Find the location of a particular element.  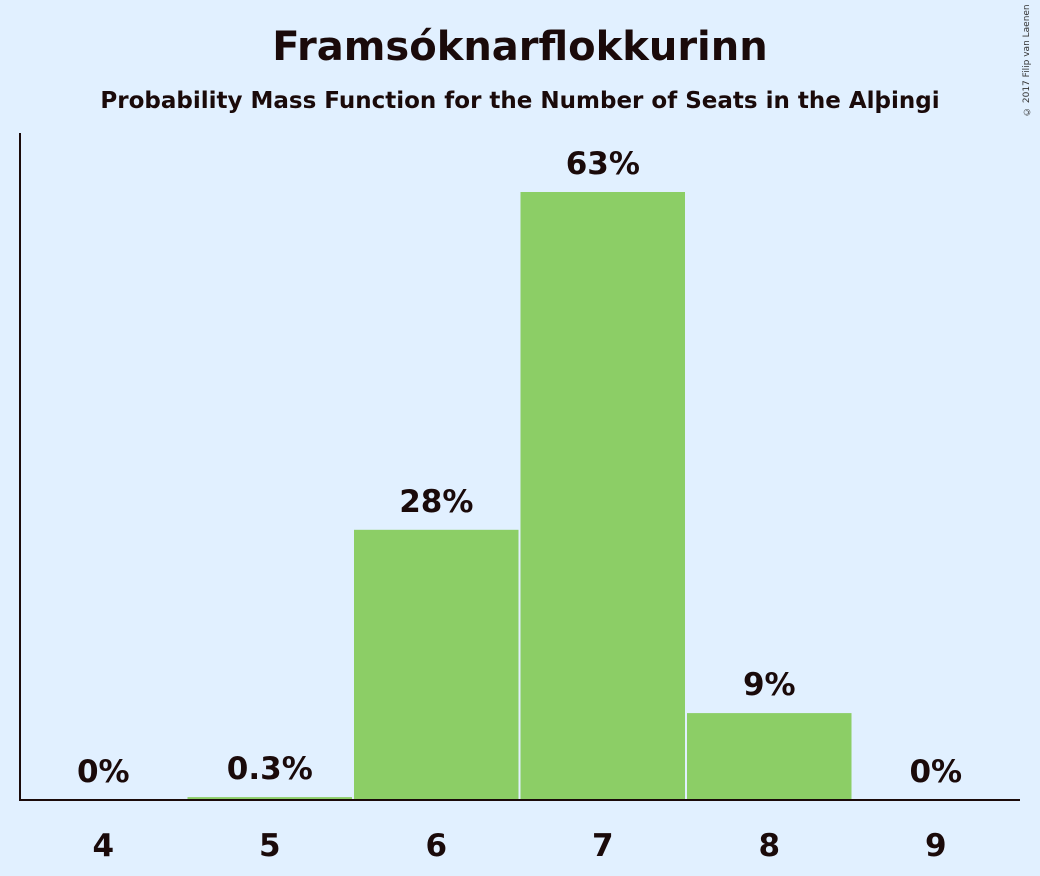

bar-value-label-5: 0.3% is located at coordinates (270, 769).